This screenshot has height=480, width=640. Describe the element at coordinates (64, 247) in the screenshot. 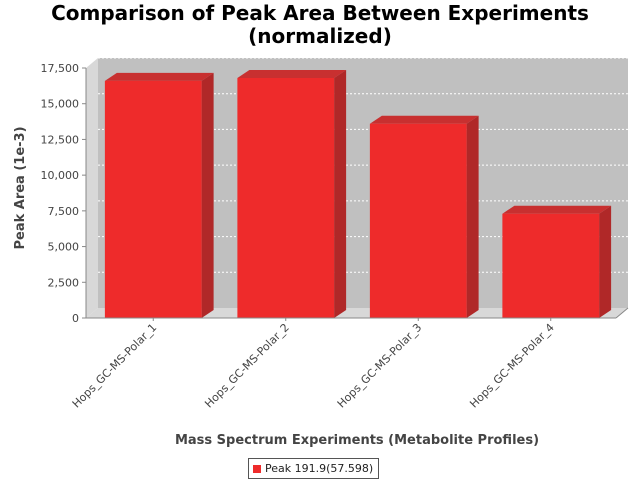

I see `y-tick-label: 5,000` at that location.